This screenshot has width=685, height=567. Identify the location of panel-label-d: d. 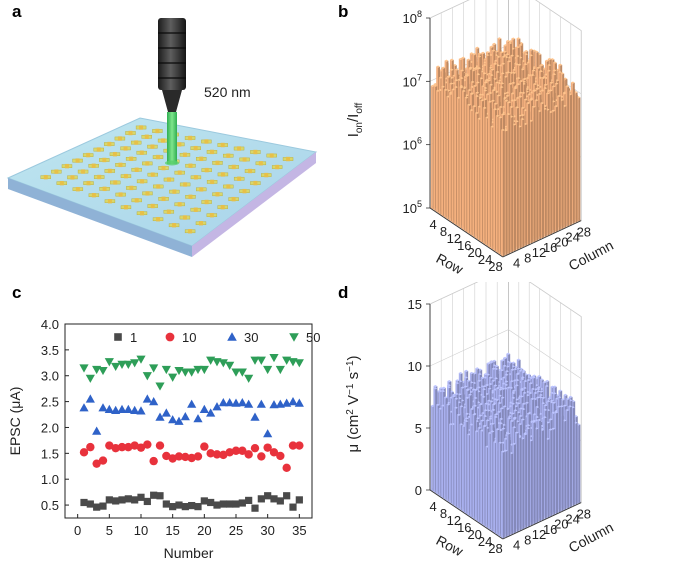
(343, 292).